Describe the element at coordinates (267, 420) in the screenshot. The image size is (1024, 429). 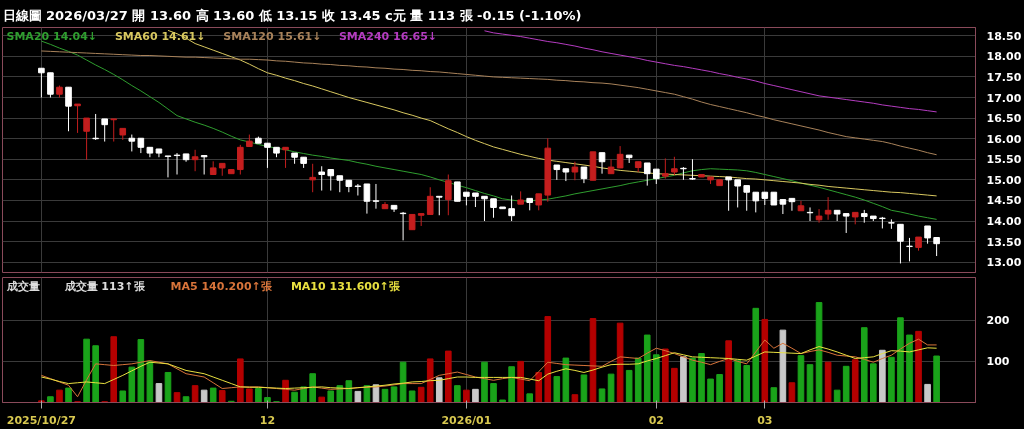
I see `x-tick-label: 12` at that location.